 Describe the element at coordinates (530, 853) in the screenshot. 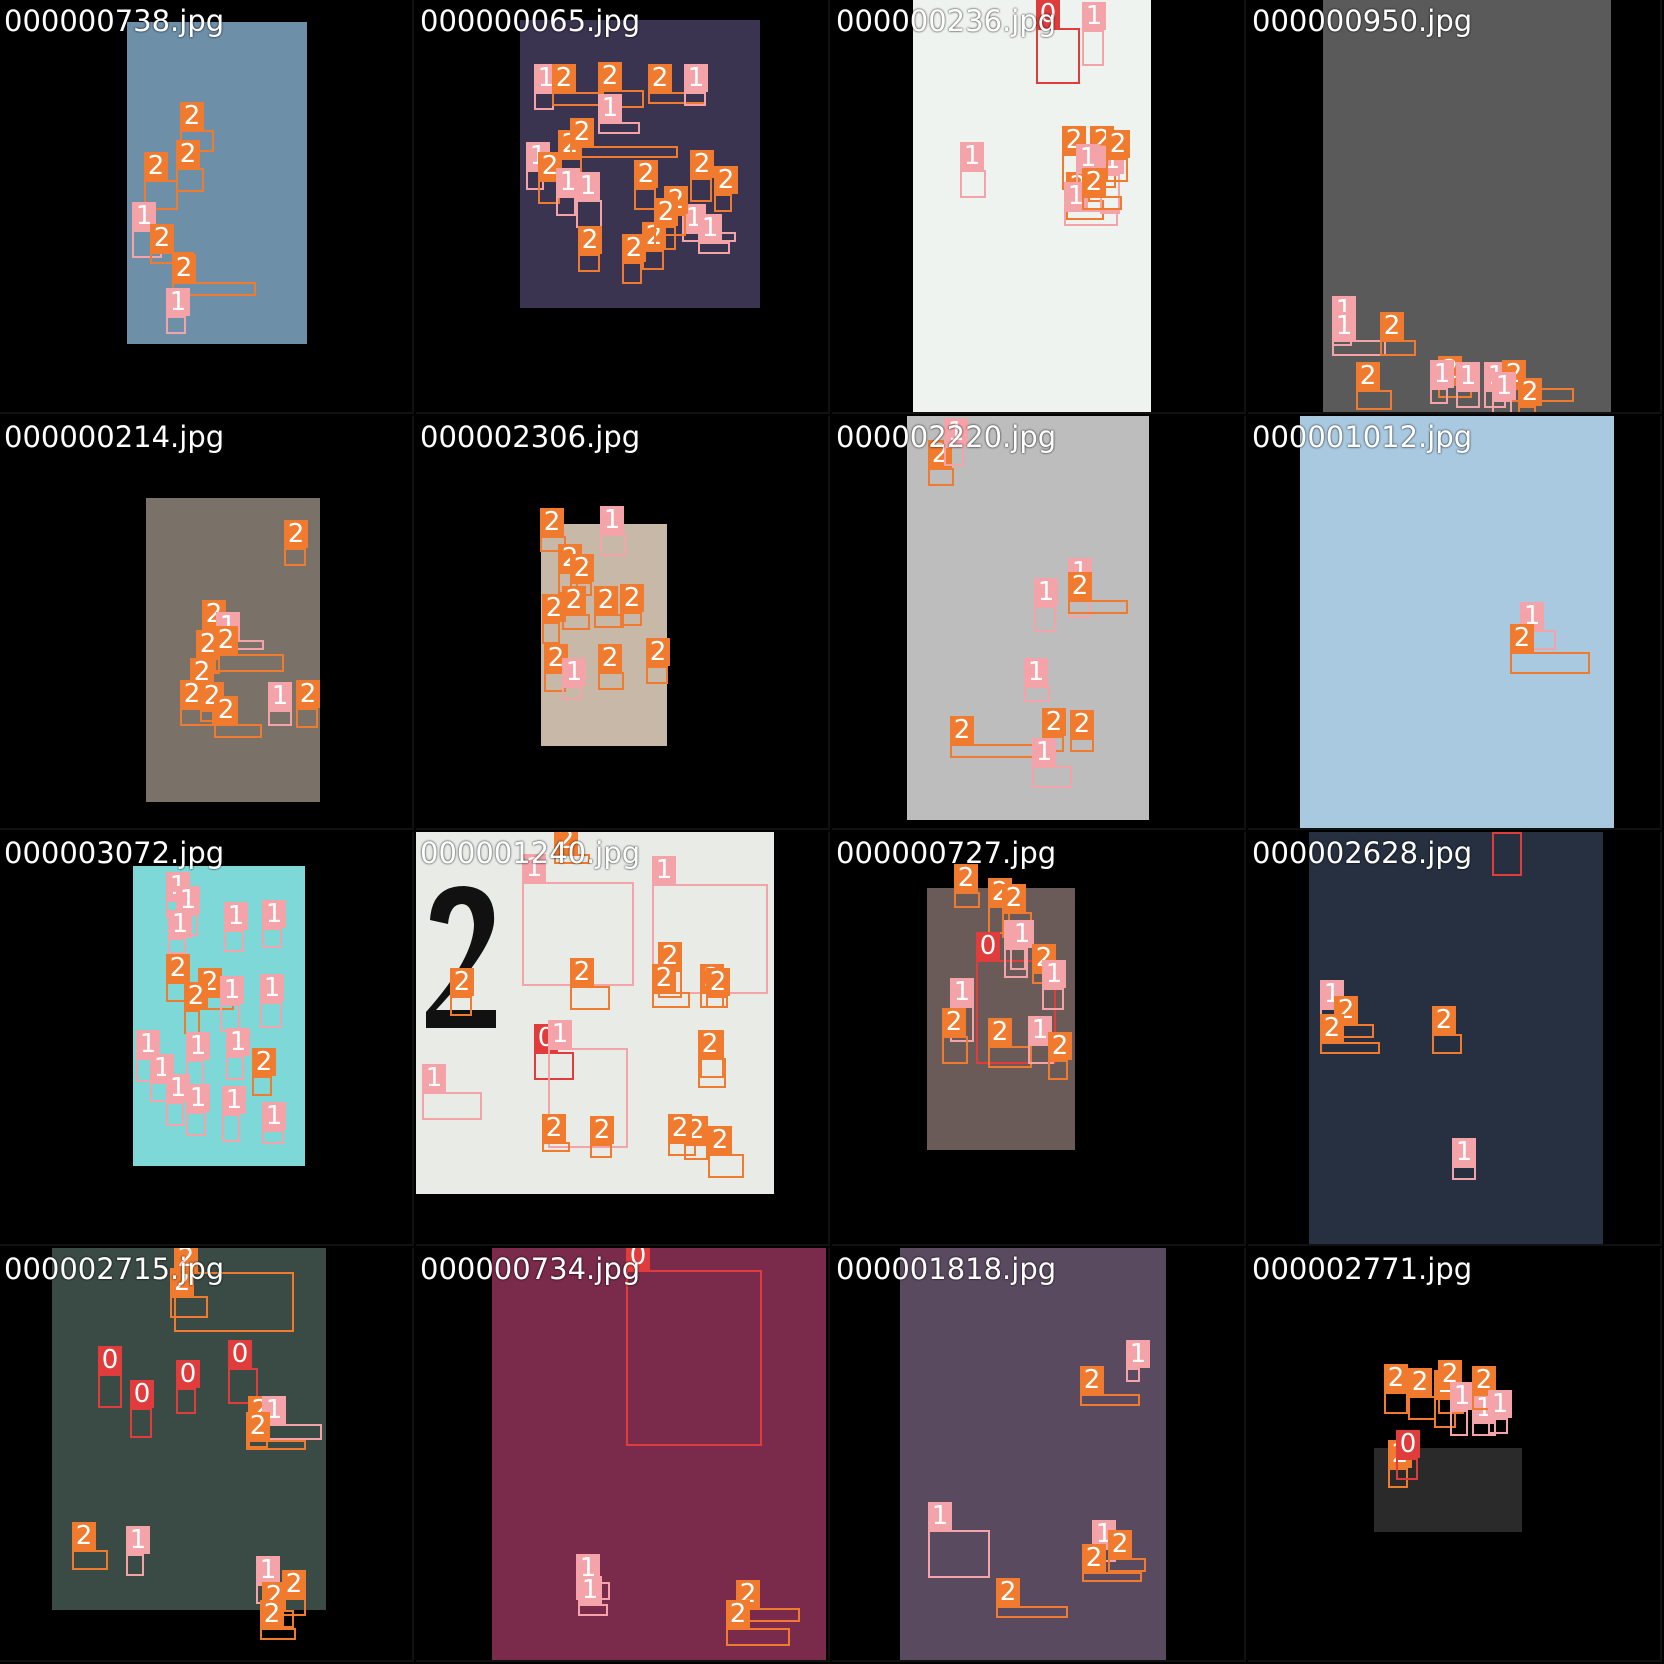

I see `image-filename: 000001240.jpg` at that location.